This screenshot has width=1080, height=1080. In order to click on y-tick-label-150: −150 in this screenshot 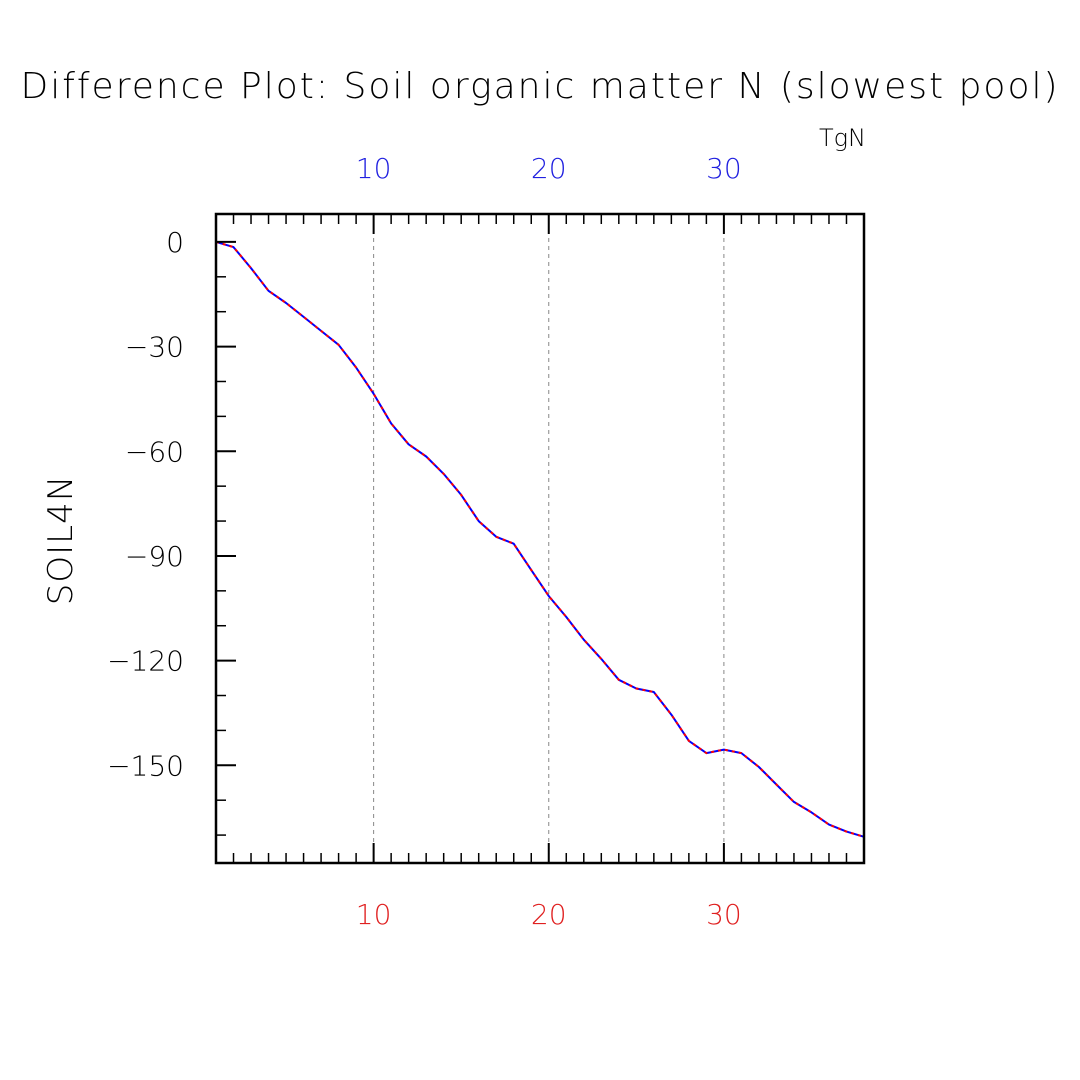, I will do `click(145, 765)`.